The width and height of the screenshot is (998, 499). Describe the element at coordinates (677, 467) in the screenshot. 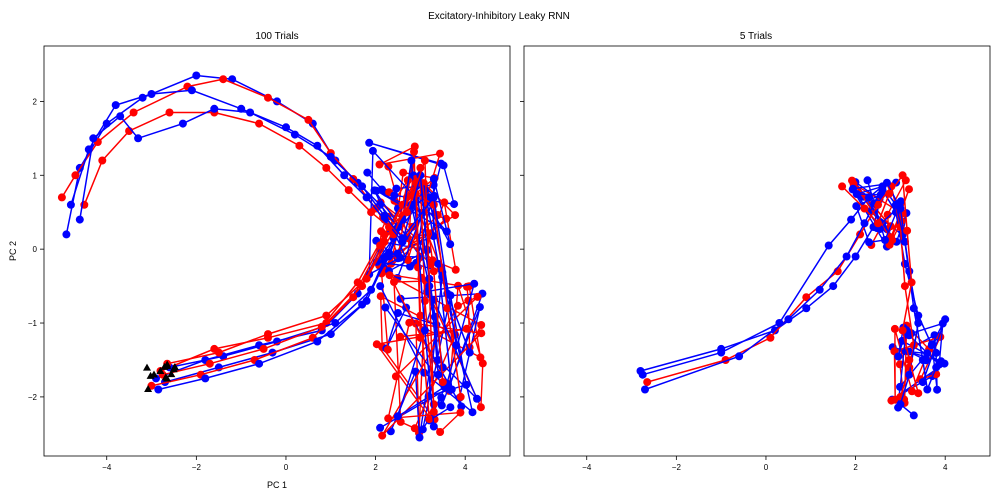

I see `x-tick-label: −2` at that location.